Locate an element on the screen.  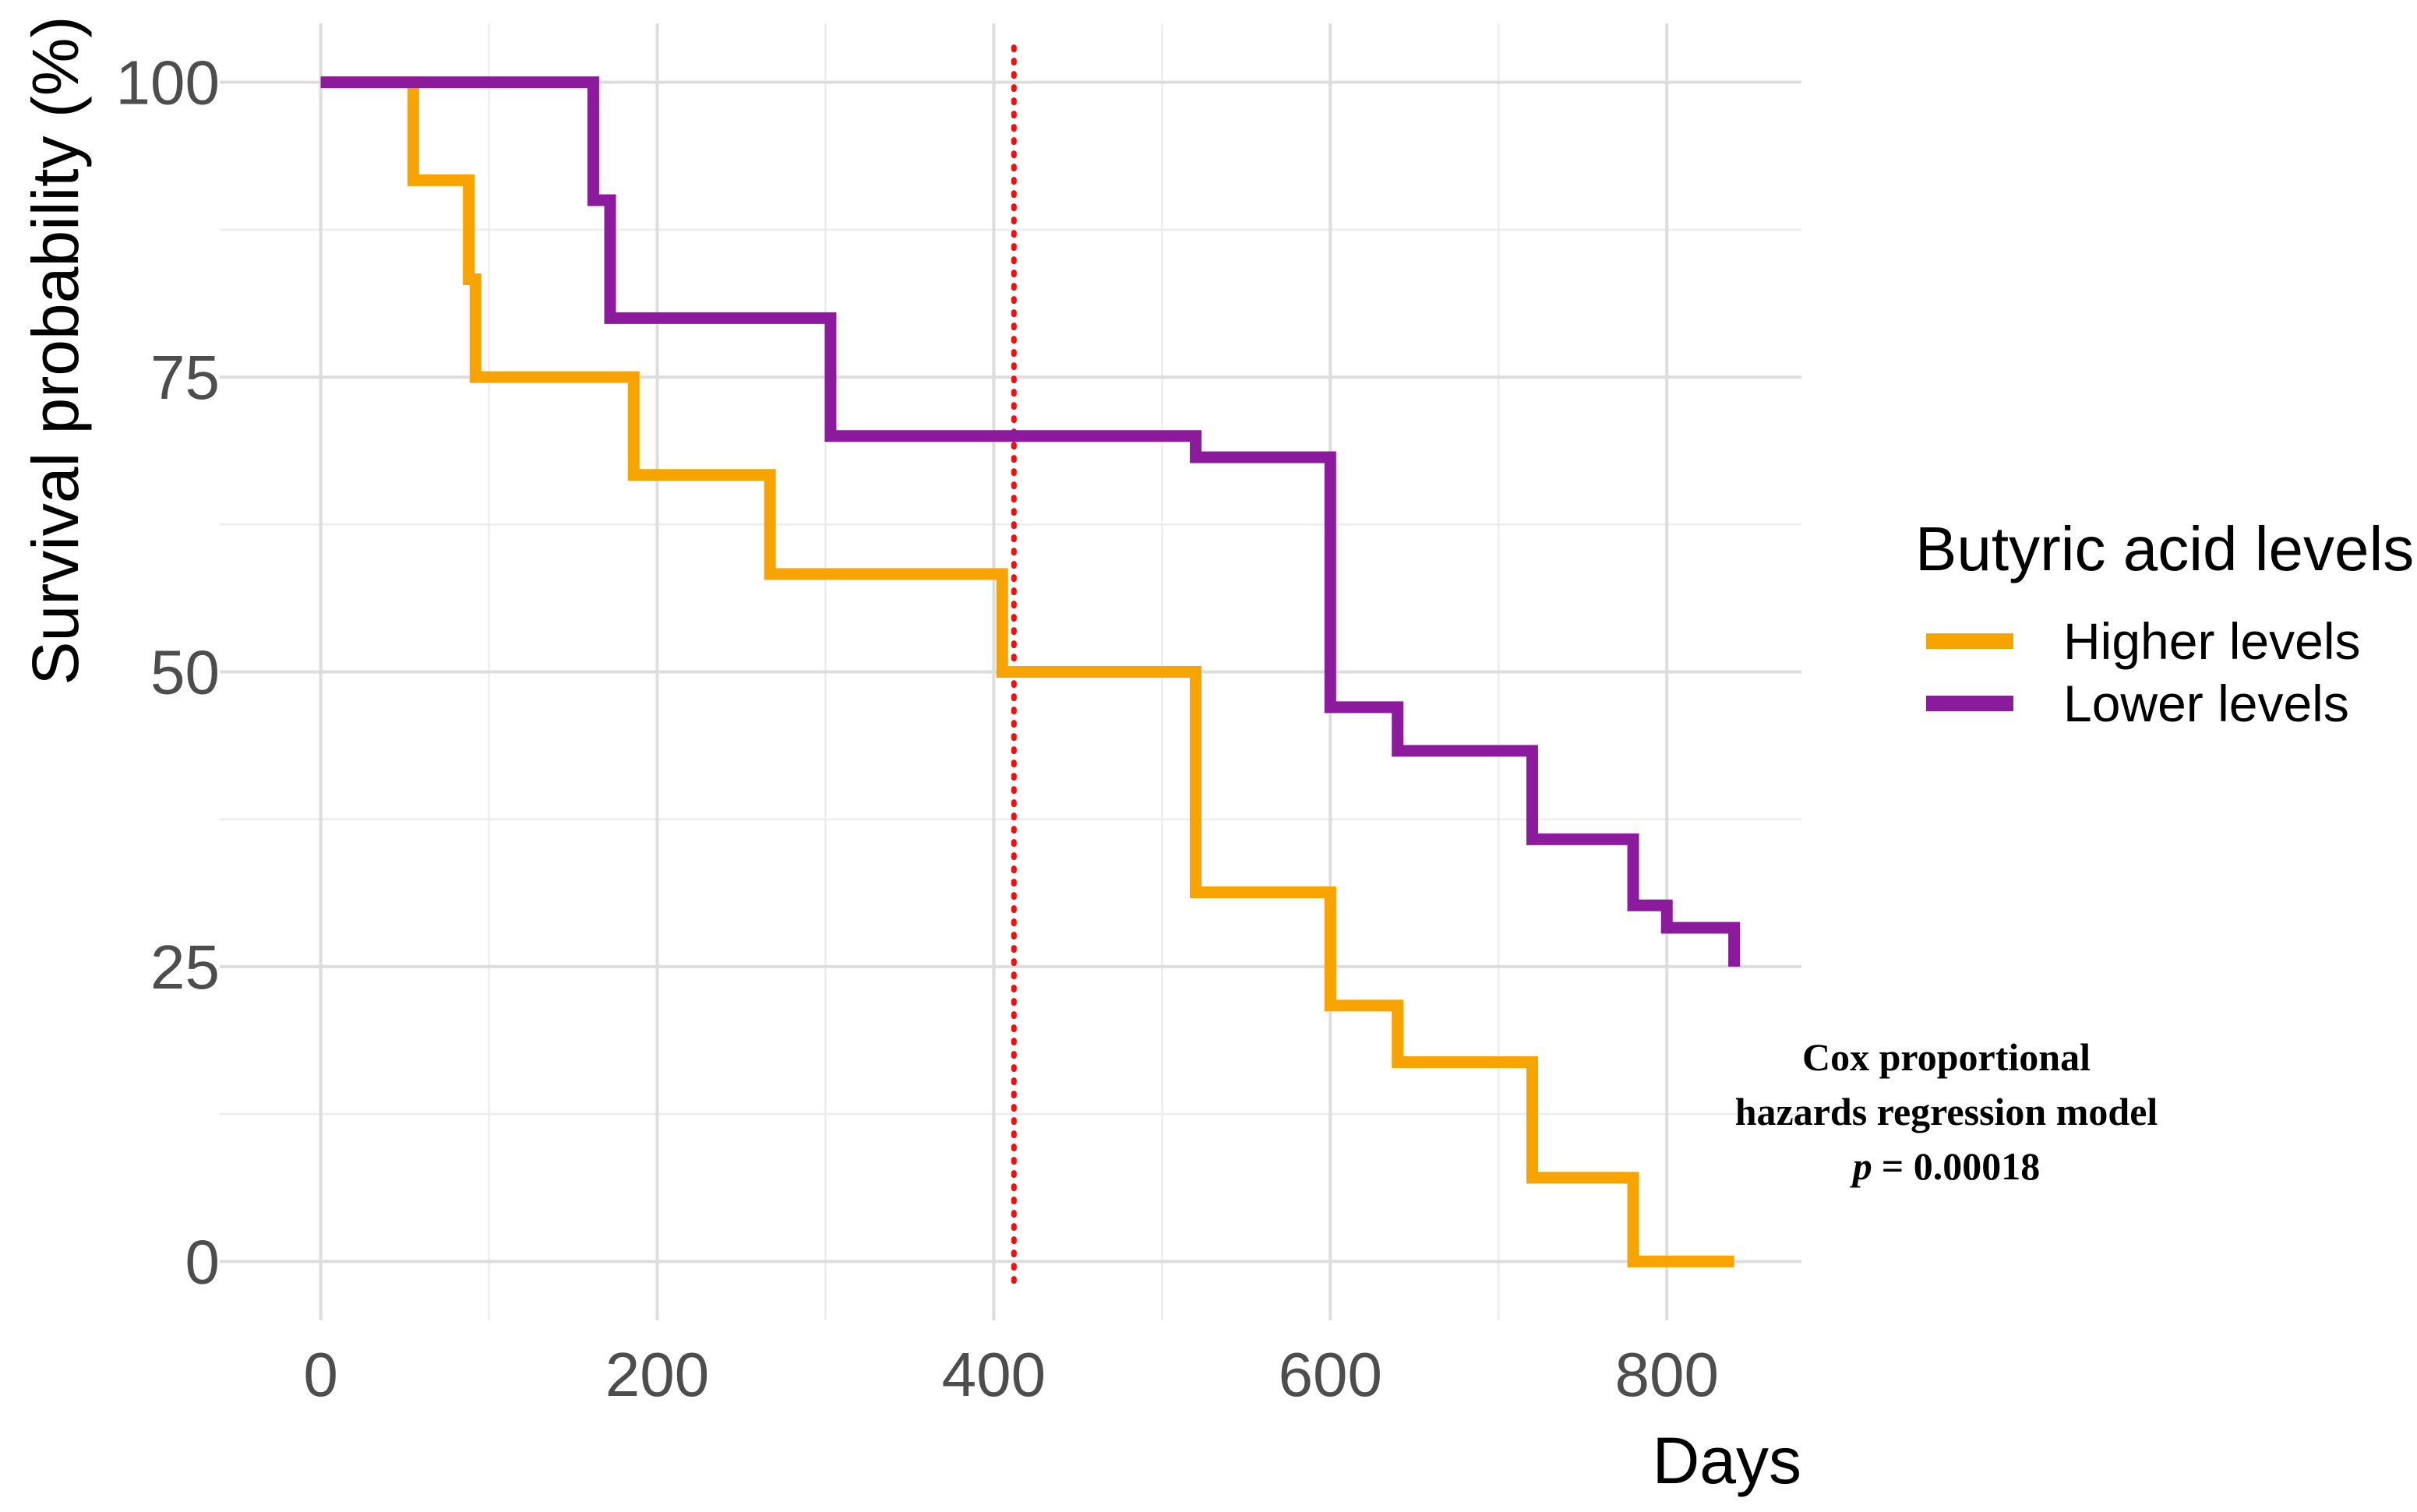
annotation-p-symbol: p is located at coordinates (1861, 1166).